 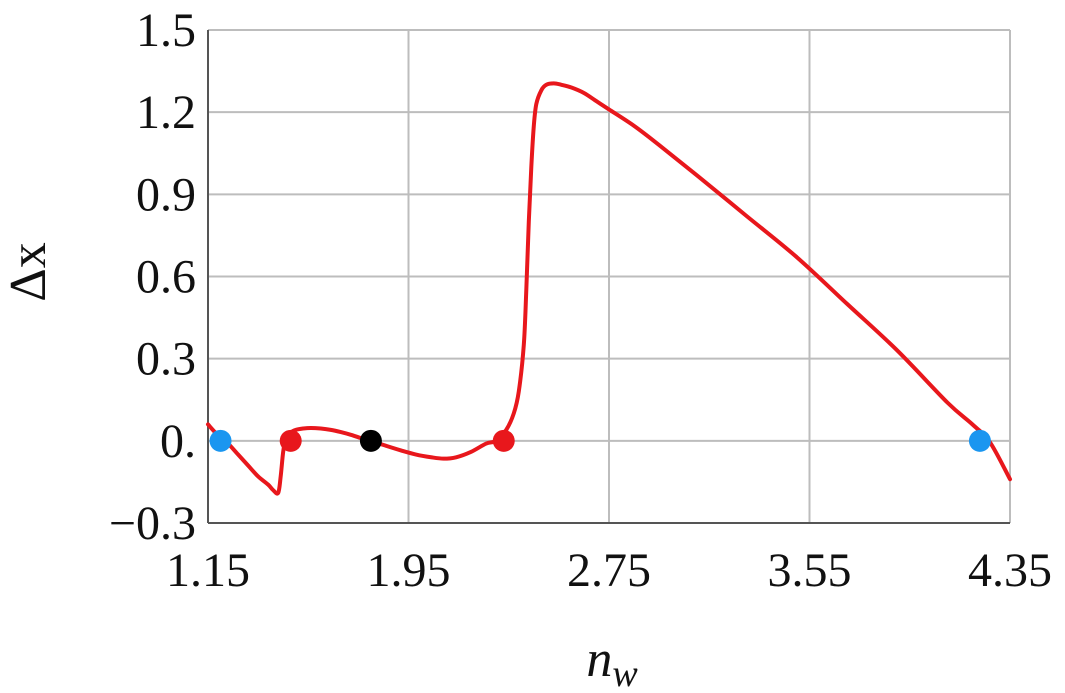 What do you see at coordinates (409, 570) in the screenshot?
I see `x-tick-label-1: 1.95` at bounding box center [409, 570].